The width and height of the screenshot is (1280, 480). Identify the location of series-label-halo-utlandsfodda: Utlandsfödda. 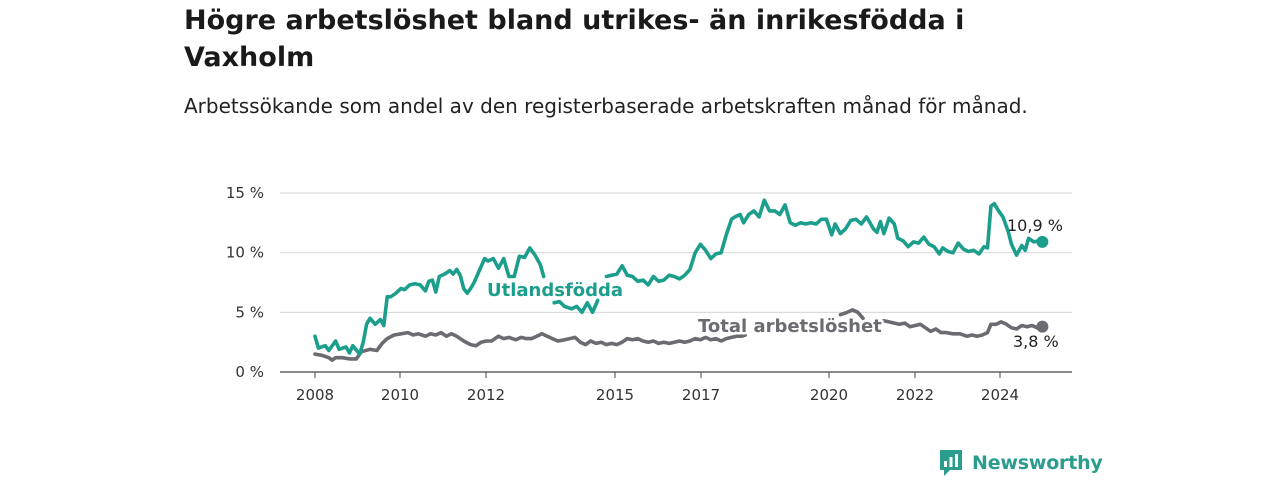
(555, 290).